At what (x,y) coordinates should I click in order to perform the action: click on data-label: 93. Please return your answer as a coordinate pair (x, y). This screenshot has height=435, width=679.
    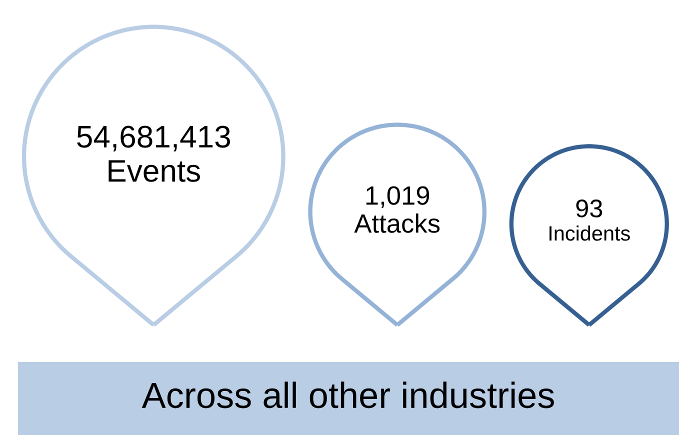
    Looking at the image, I should click on (589, 208).